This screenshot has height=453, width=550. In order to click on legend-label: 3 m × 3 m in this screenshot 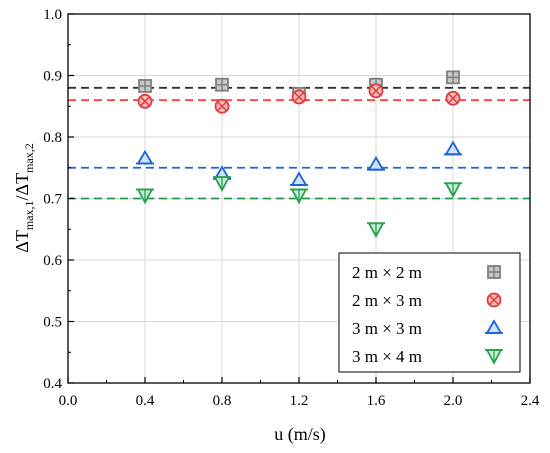, I will do `click(387, 328)`.